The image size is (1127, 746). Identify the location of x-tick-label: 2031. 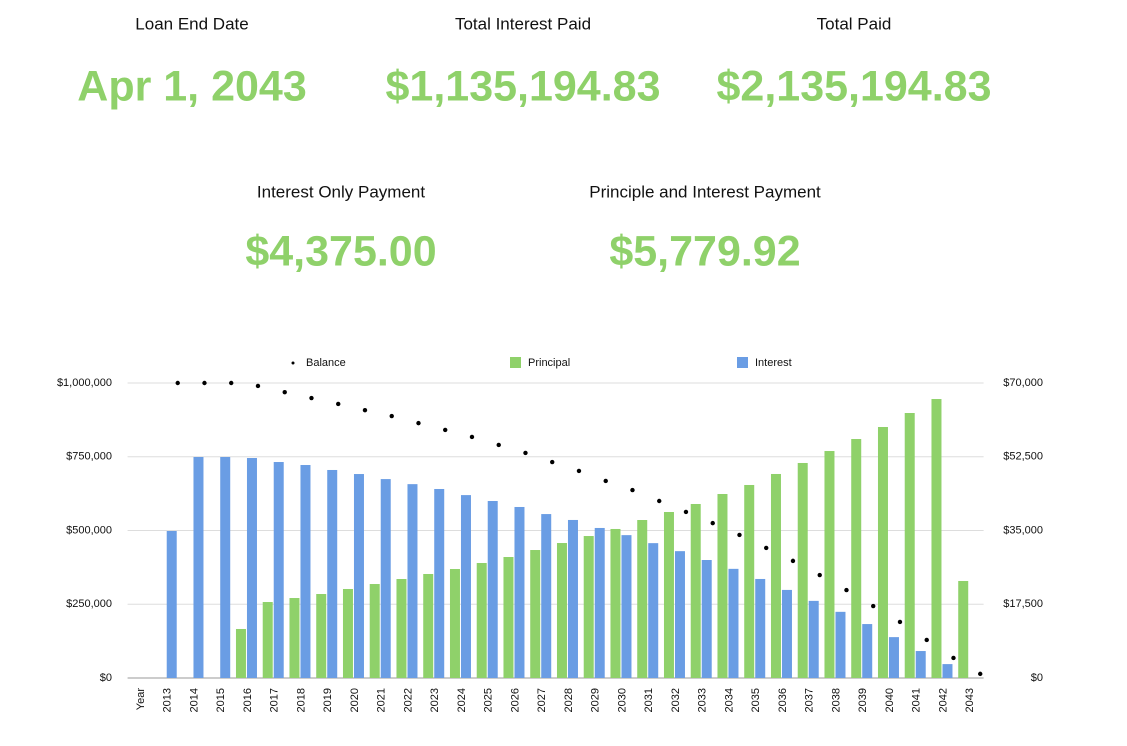
(649, 700).